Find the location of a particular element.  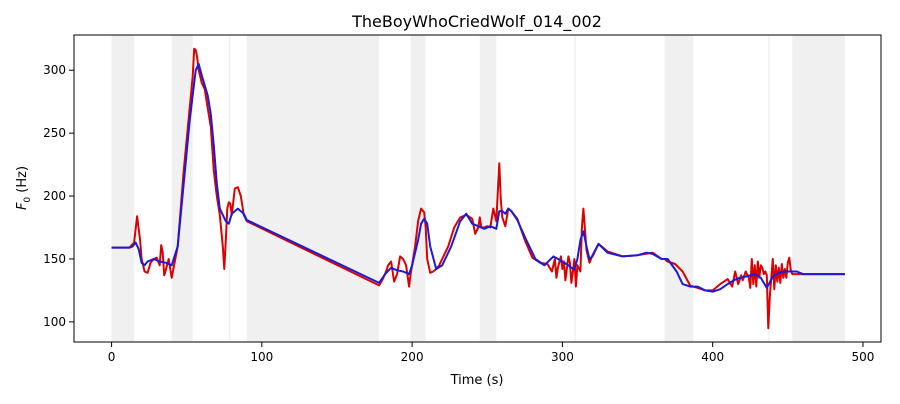

x-tick-label: 0 is located at coordinates (112, 357).